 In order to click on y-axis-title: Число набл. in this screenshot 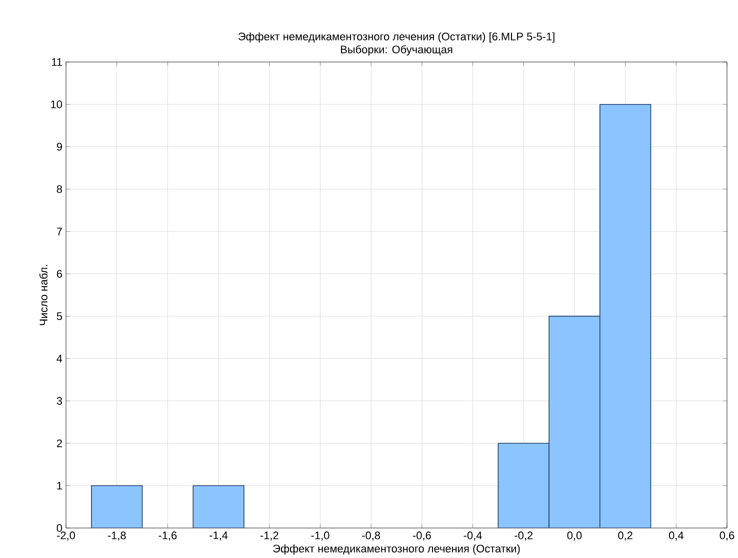, I will do `click(43, 295)`.